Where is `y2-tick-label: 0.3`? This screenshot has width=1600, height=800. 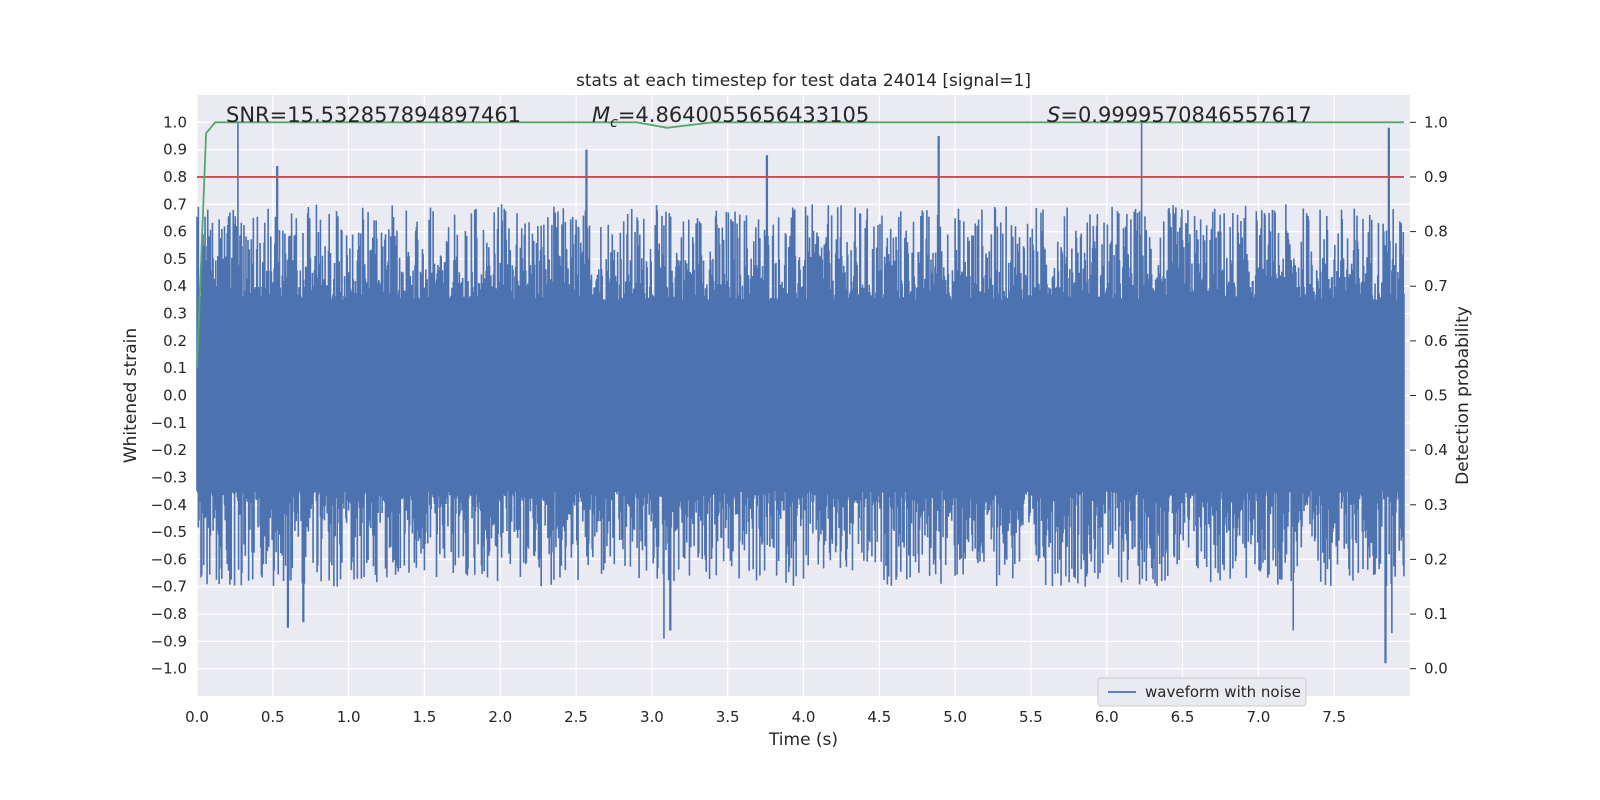 y2-tick-label: 0.3 is located at coordinates (1436, 505).